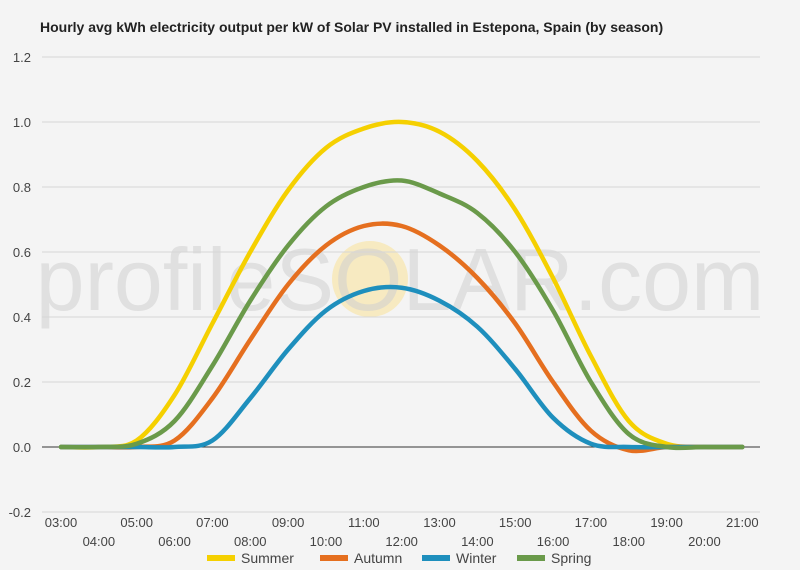  What do you see at coordinates (326, 541) in the screenshot?
I see `x-tick-label: 10:00` at bounding box center [326, 541].